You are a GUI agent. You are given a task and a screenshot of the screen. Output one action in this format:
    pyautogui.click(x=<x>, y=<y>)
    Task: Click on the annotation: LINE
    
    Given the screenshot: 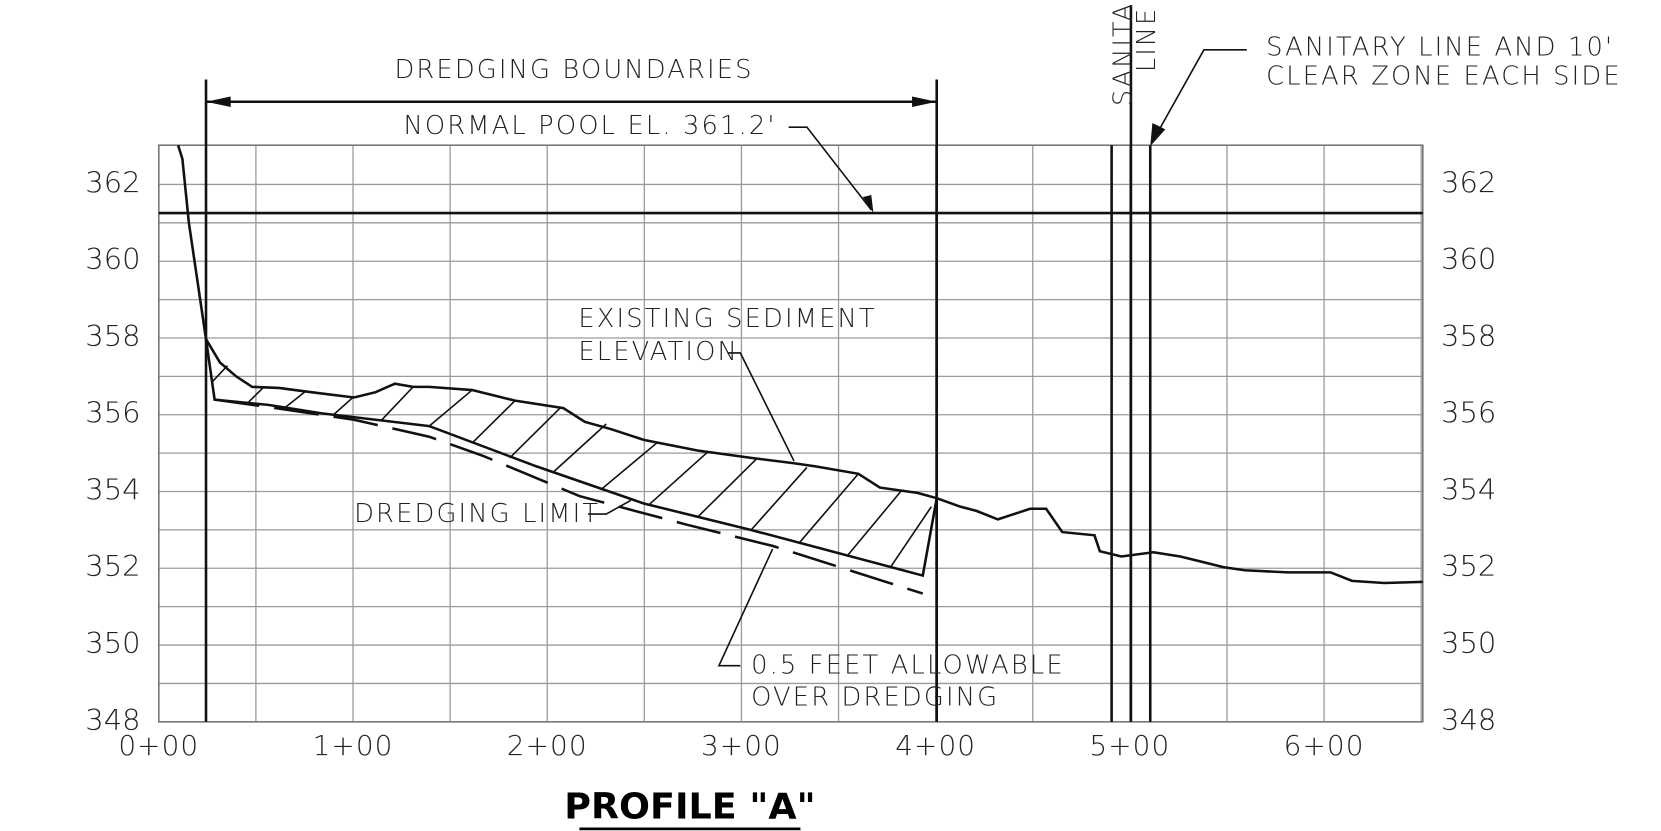 What is the action you would take?
    pyautogui.click(x=1147, y=39)
    